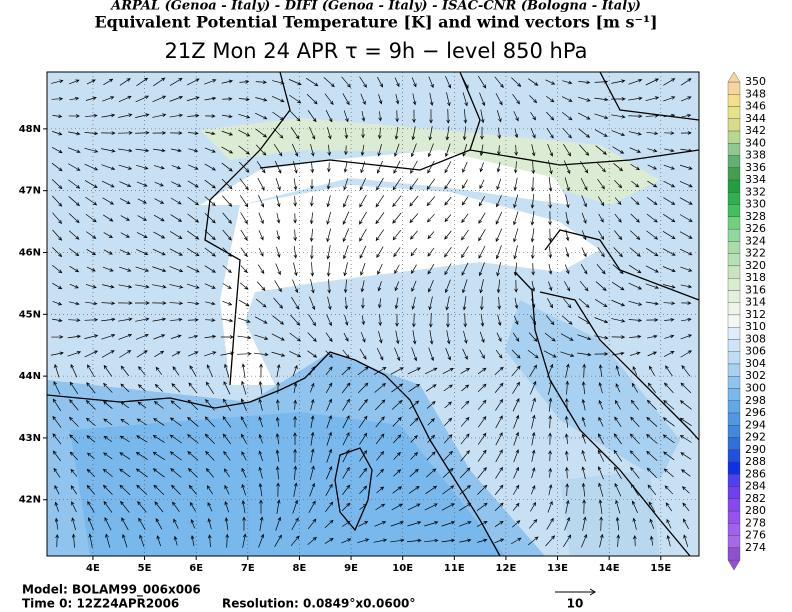 This screenshot has height=612, width=792. Describe the element at coordinates (755, 106) in the screenshot. I see `colorbar-label: 346` at that location.